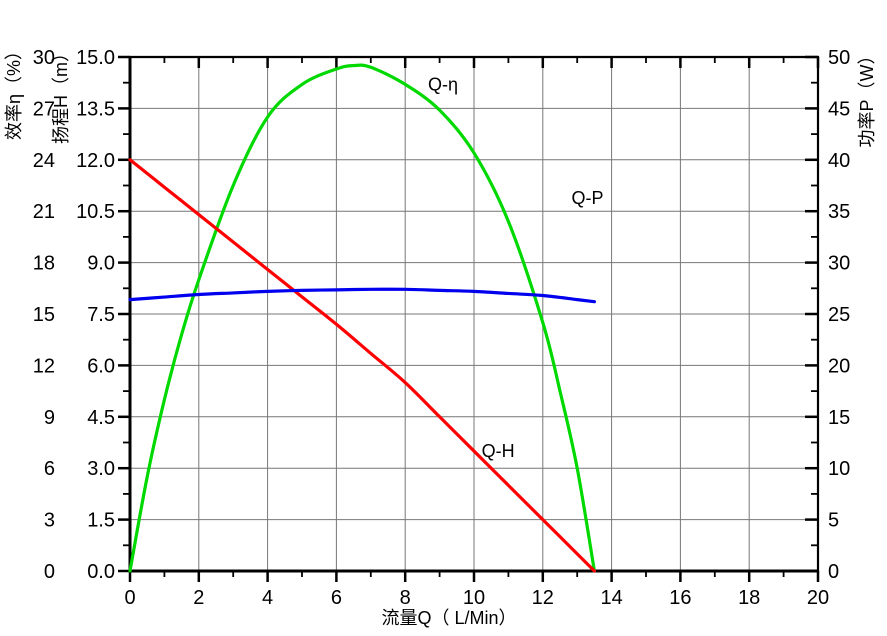  What do you see at coordinates (95, 161) in the screenshot?
I see `tick-label-h: 12.0` at bounding box center [95, 161].